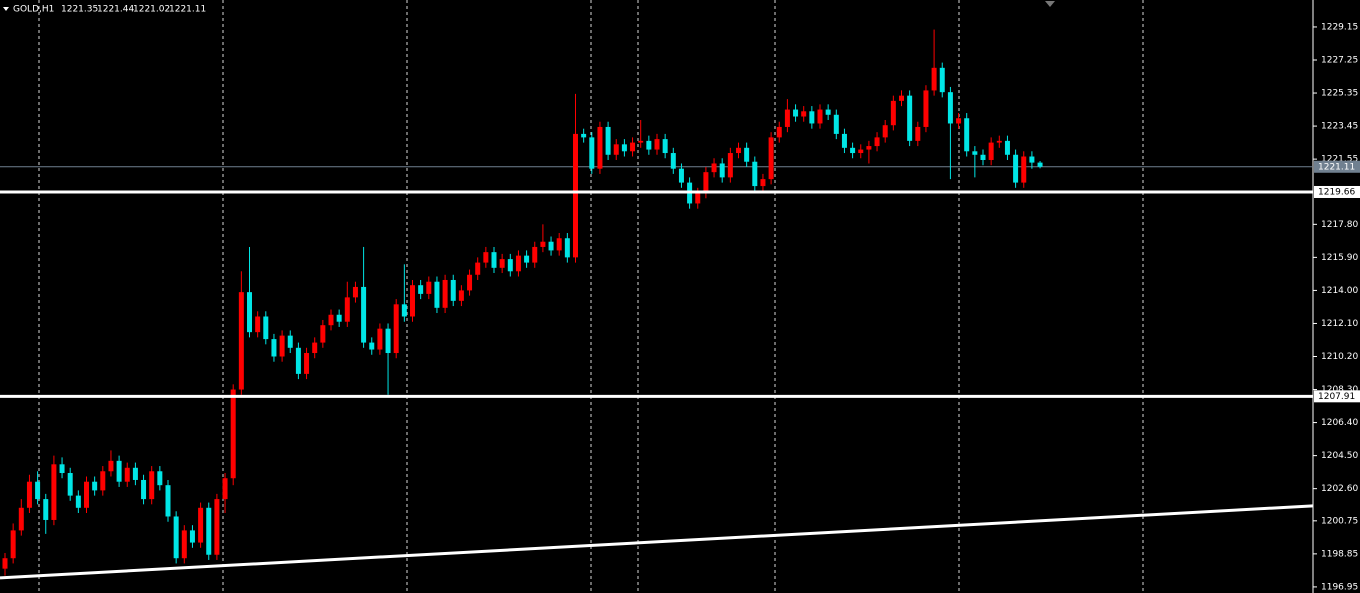  I want to click on y-tick-label: 1204.50, so click(1339, 456).